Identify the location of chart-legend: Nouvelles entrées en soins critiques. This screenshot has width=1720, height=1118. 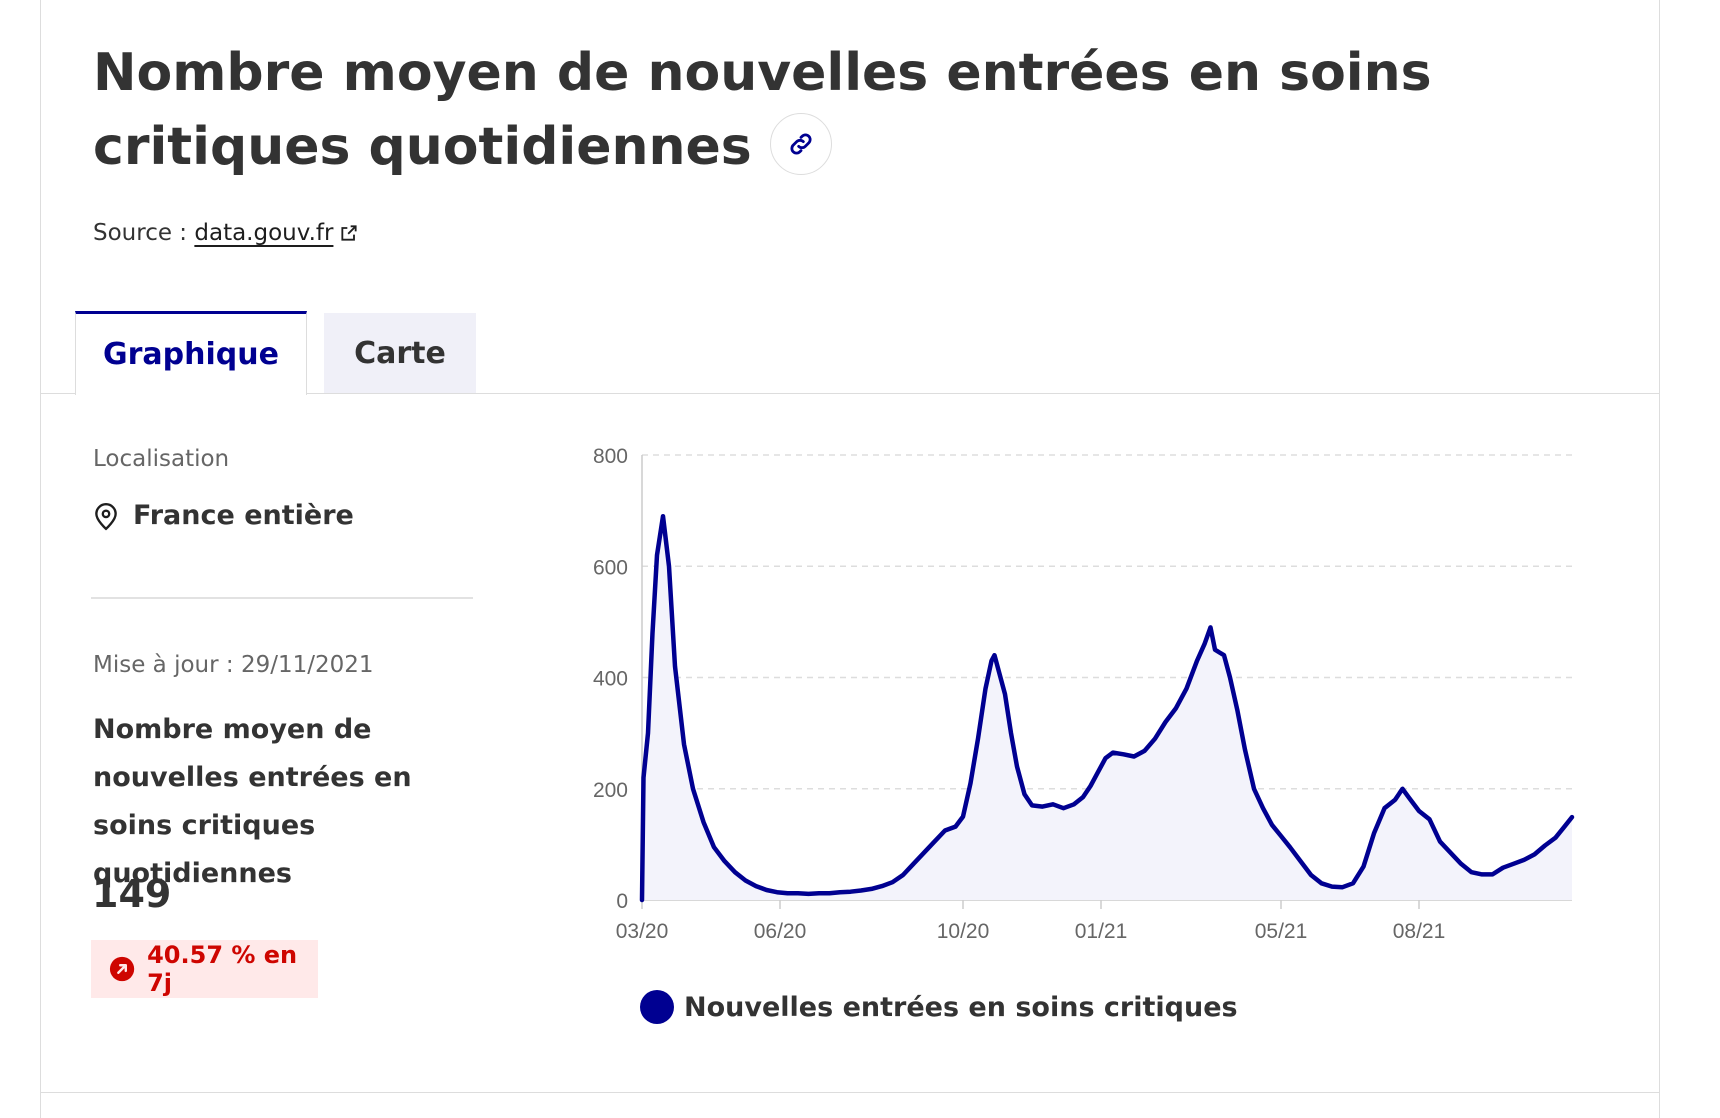
(939, 1007).